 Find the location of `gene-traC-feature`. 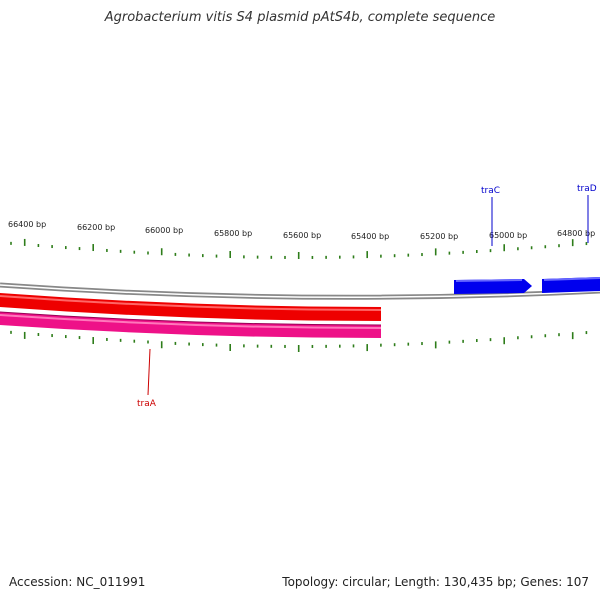

gene-traC-feature is located at coordinates (493, 286).